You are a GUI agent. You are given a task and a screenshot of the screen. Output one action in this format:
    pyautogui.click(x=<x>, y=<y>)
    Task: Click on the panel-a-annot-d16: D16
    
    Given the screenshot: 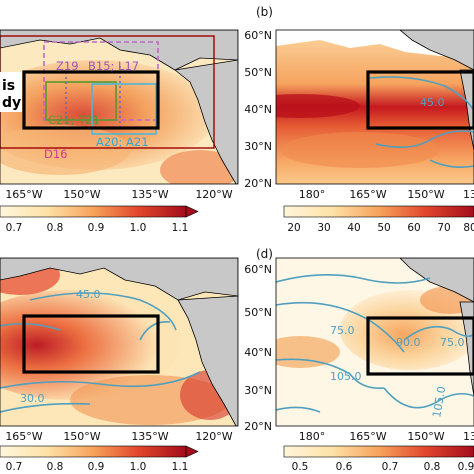 What is the action you would take?
    pyautogui.click(x=56, y=154)
    